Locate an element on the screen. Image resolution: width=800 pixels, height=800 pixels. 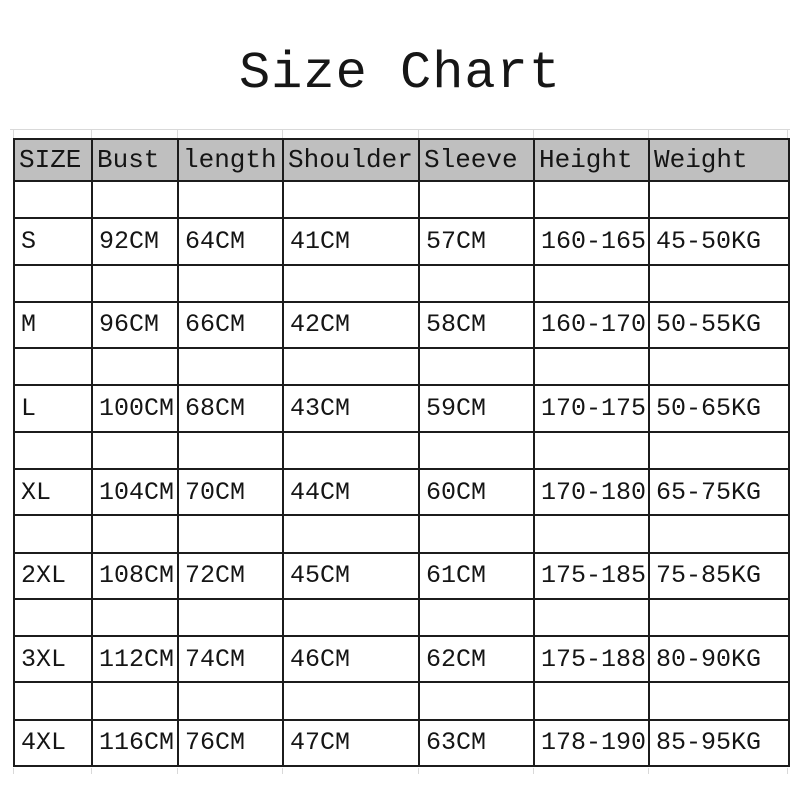
header-cell-weight: Weight is located at coordinates (719, 160).